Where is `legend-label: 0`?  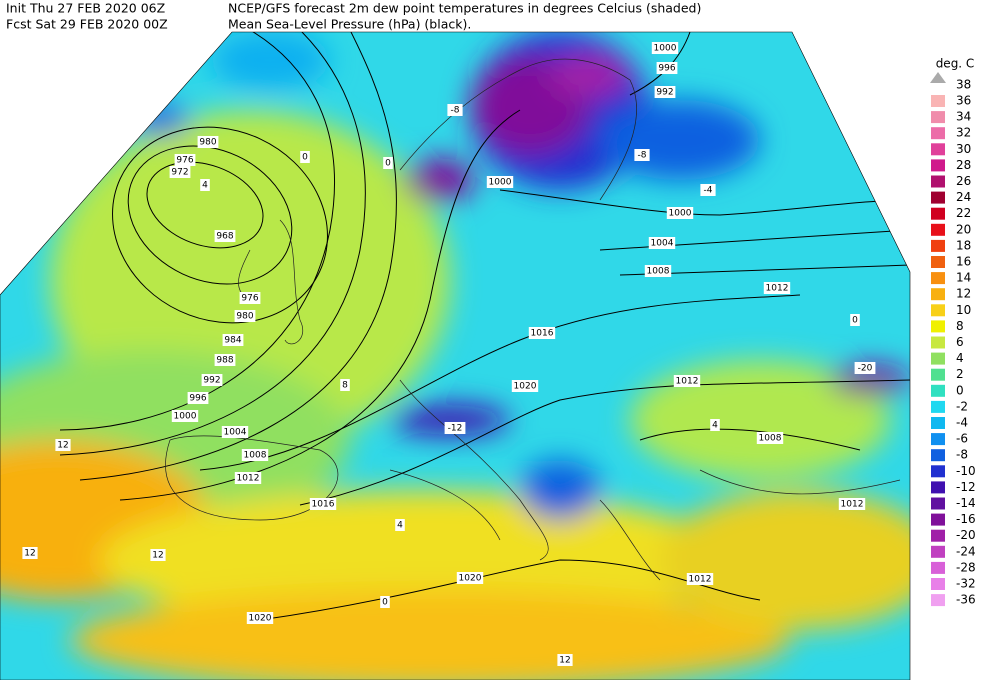 legend-label: 0 is located at coordinates (960, 390).